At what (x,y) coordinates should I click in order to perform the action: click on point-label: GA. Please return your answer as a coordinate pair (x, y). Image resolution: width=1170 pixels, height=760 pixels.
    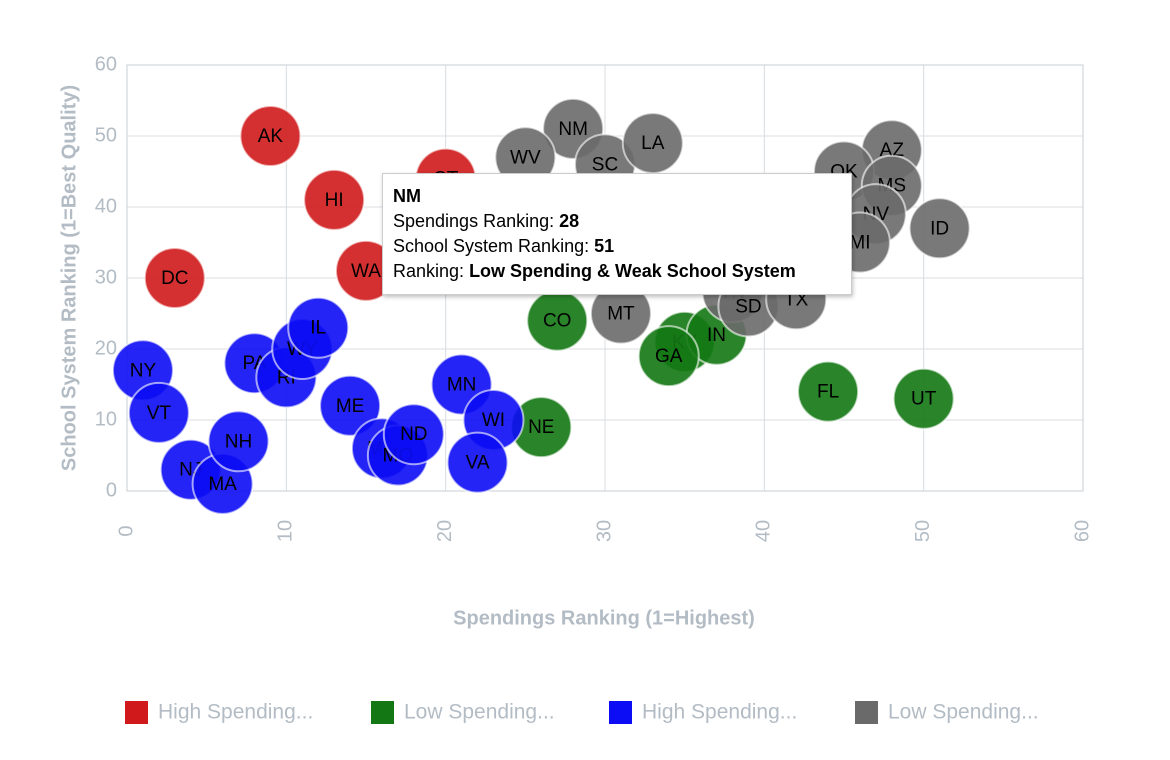
    Looking at the image, I should click on (669, 356).